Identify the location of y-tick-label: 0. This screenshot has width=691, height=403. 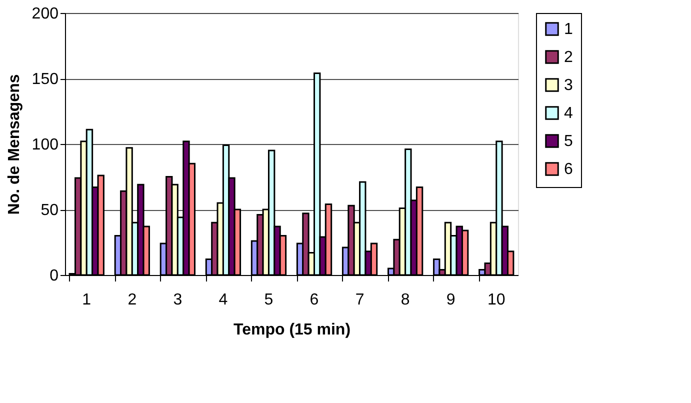
(54, 276).